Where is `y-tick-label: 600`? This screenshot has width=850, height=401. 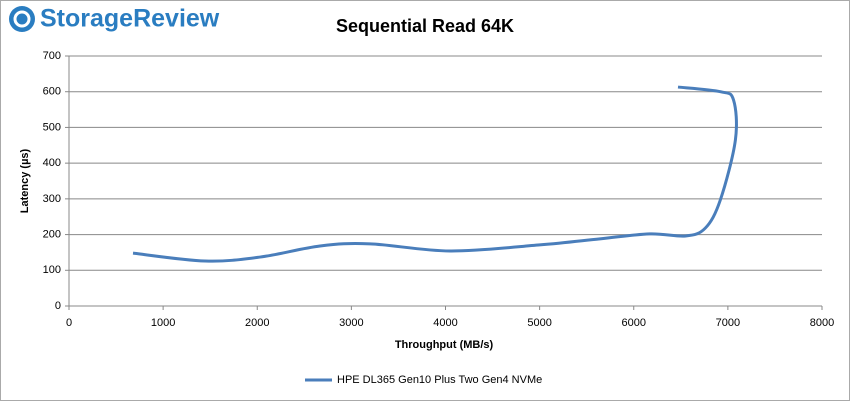
y-tick-label: 600 is located at coordinates (52, 92).